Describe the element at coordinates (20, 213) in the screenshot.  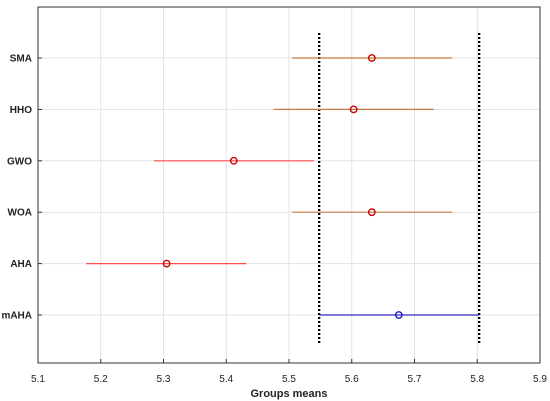
I see `y-tick-label-woa: WOA` at that location.